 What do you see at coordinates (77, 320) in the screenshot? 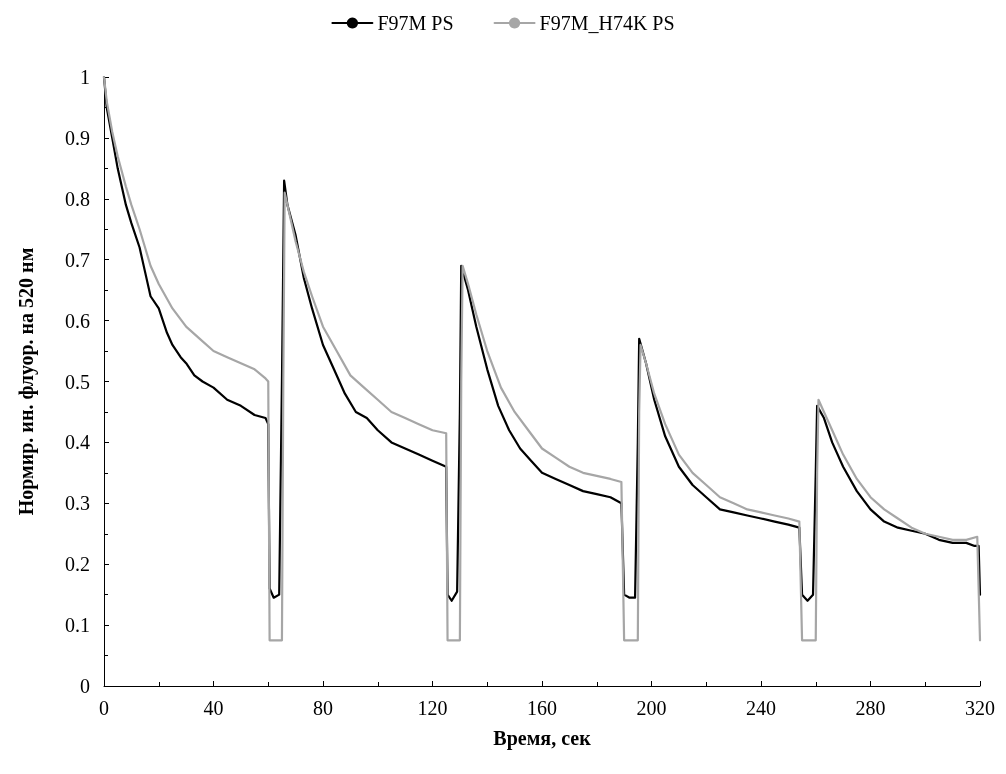
I see `y-tick-label: 0.6` at bounding box center [77, 320].